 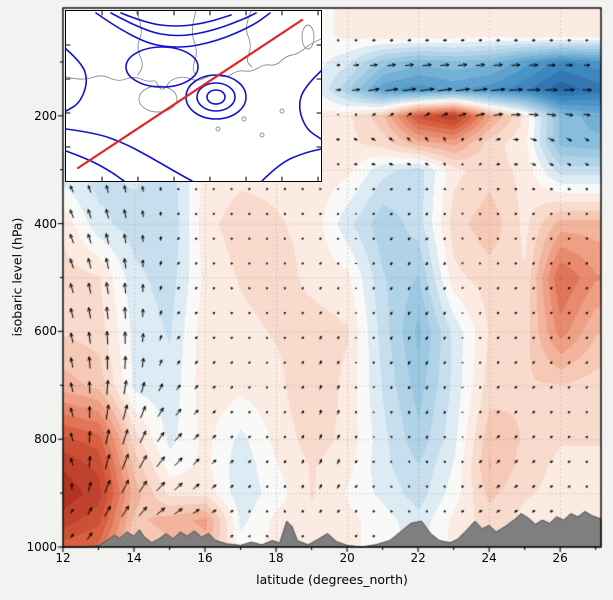 I want to click on inset-map, so click(x=193, y=96).